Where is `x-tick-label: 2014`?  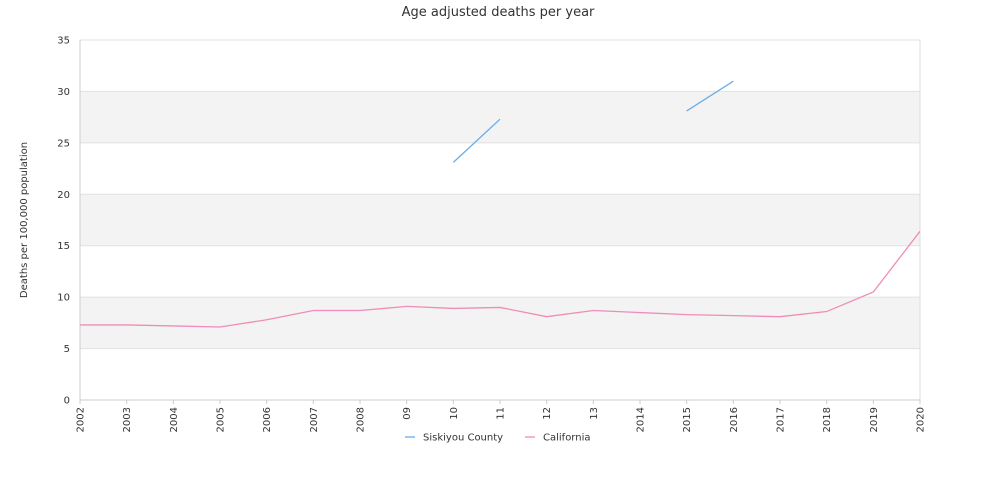
x-tick-label: 2014 is located at coordinates (641, 419).